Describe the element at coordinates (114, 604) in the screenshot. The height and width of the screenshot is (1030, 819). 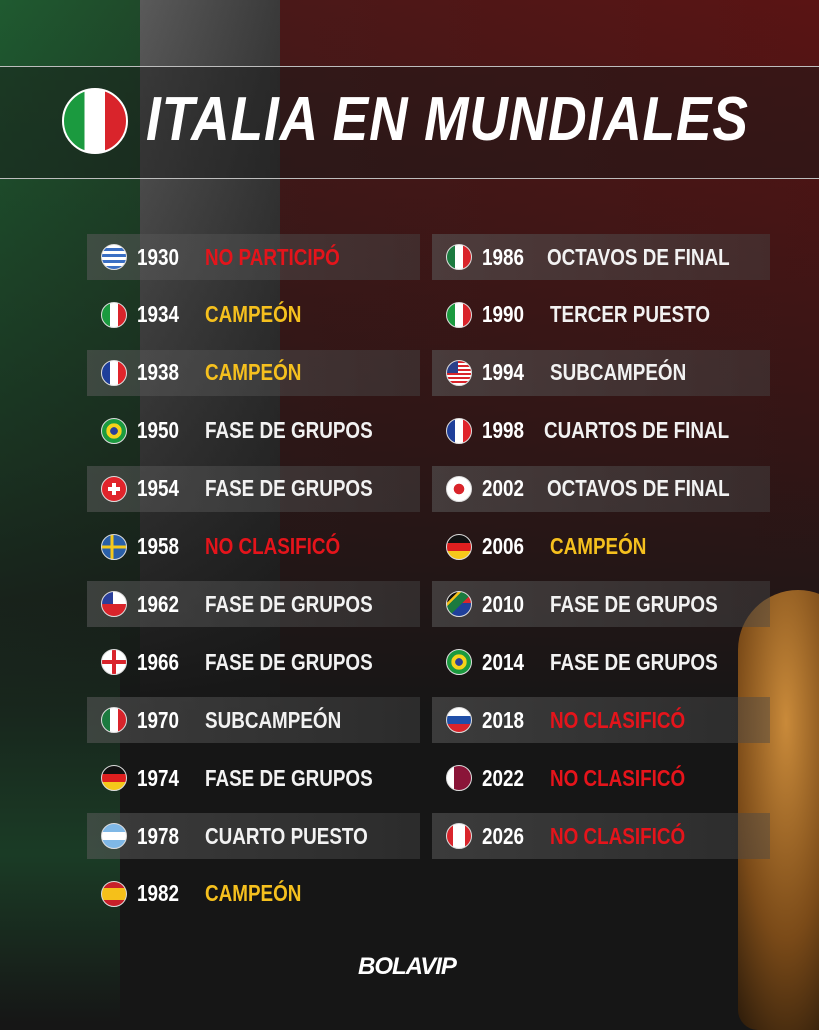
I see `chile-flag-icon` at that location.